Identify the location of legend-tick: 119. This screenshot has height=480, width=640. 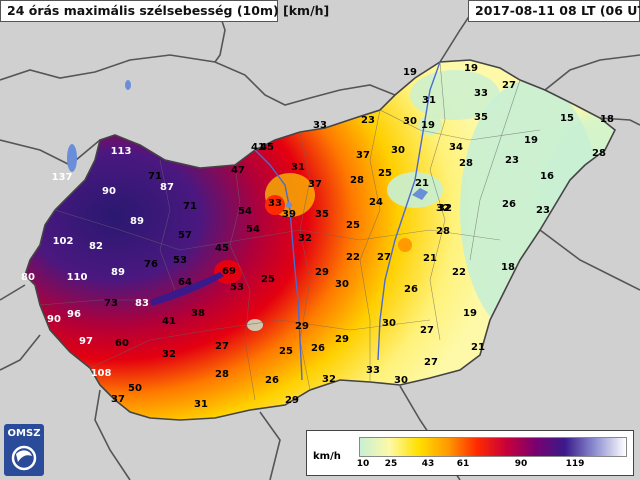
(575, 464).